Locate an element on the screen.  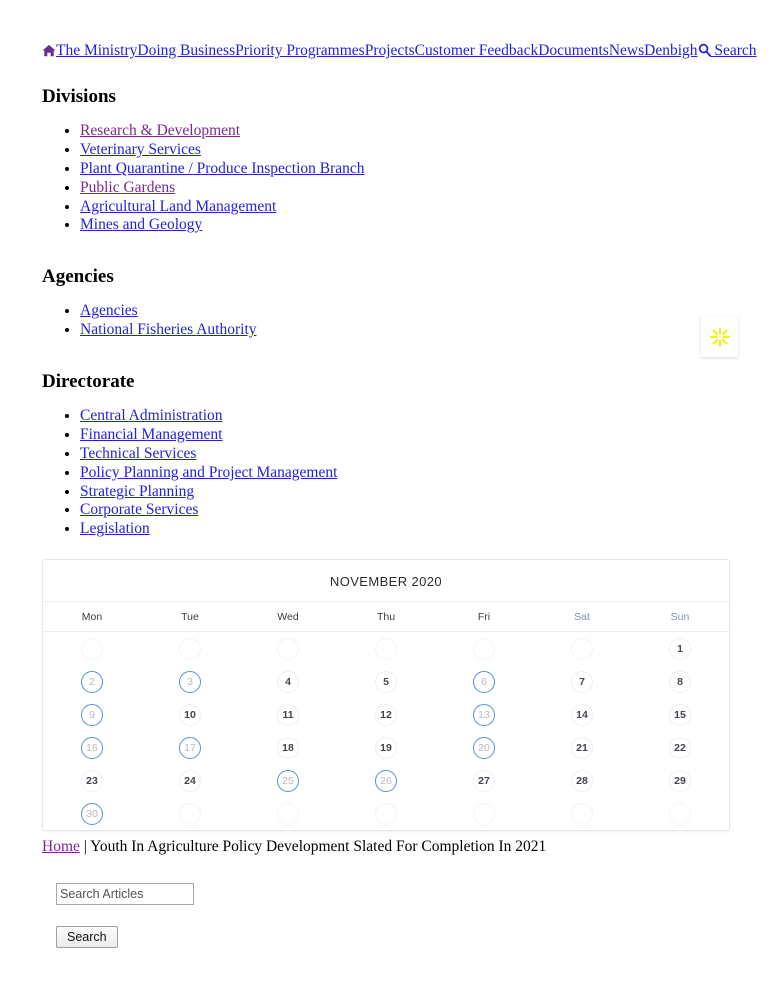
nav-link-customer-feedback: Customer Feedback is located at coordinates (476, 50).